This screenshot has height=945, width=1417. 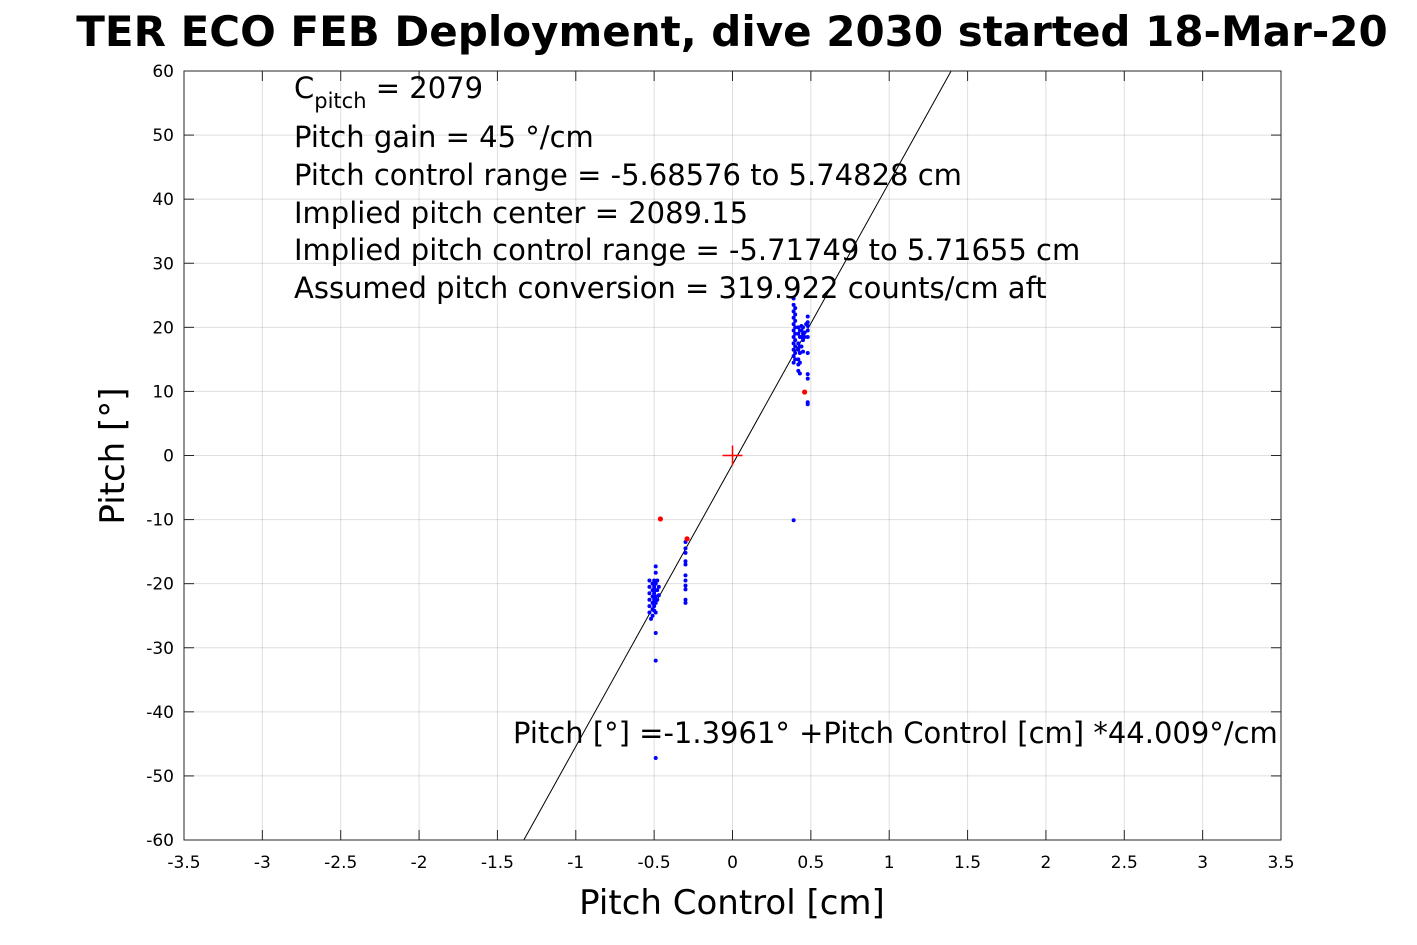 What do you see at coordinates (1046, 863) in the screenshot?
I see `x-tick-label: 2` at bounding box center [1046, 863].